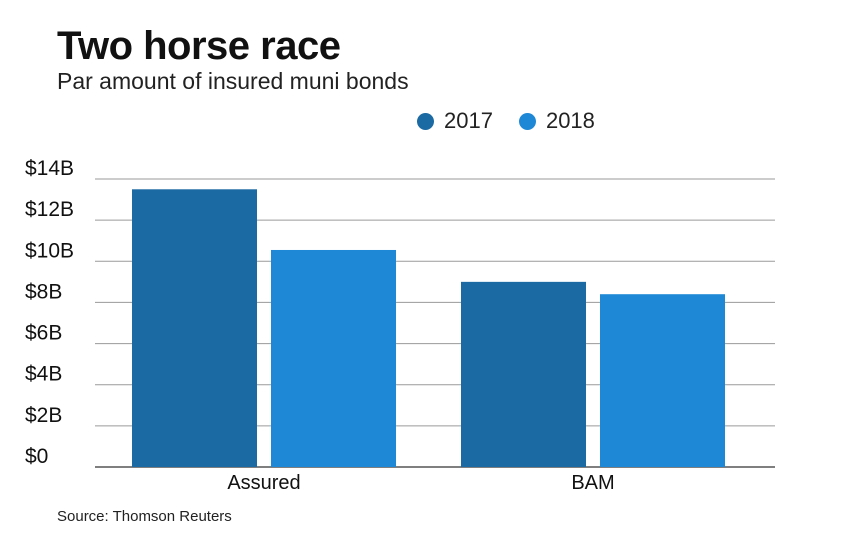 Image resolution: width=844 pixels, height=550 pixels. I want to click on y-tick-label: $8B, so click(43, 291).